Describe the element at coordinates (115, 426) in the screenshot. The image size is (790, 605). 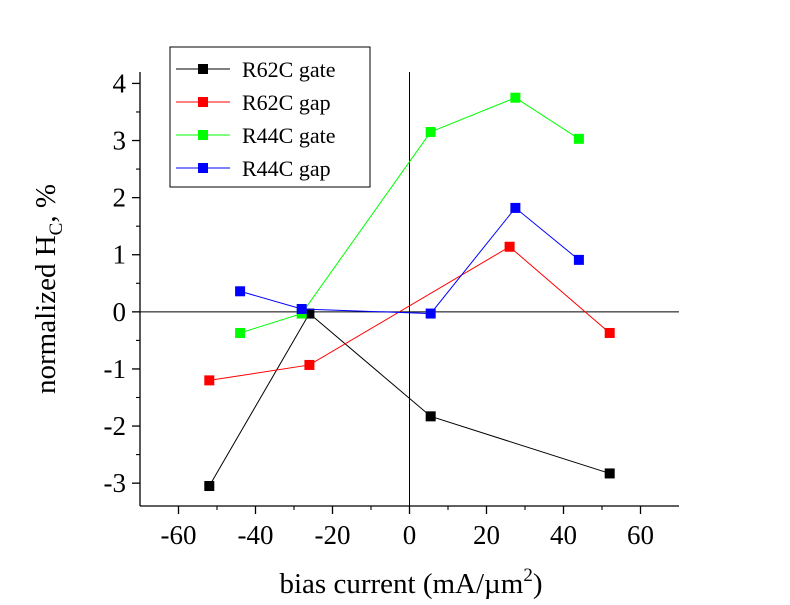
I see `y-tick-label: -2` at that location.